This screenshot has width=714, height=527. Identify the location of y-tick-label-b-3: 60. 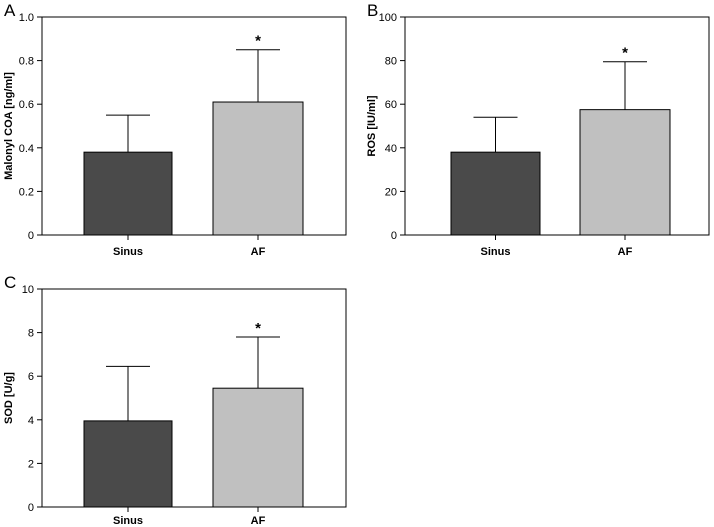
(391, 105).